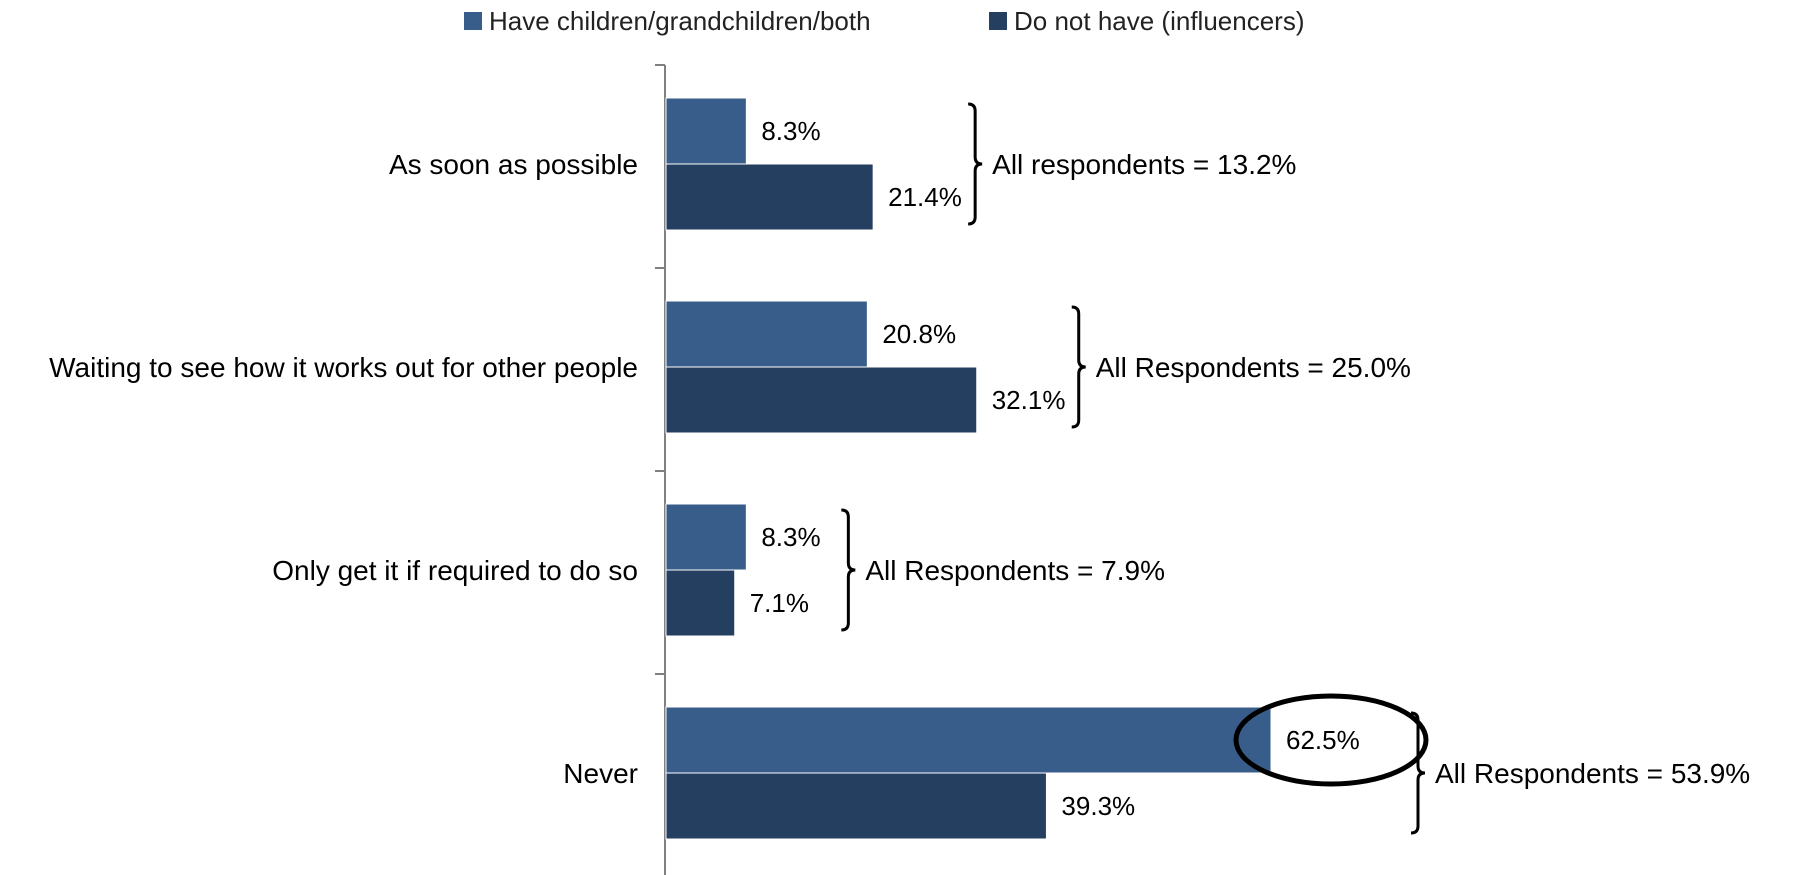 This screenshot has height=875, width=1794. I want to click on legend-label-do-not-have: Do not have (influencers), so click(1159, 21).